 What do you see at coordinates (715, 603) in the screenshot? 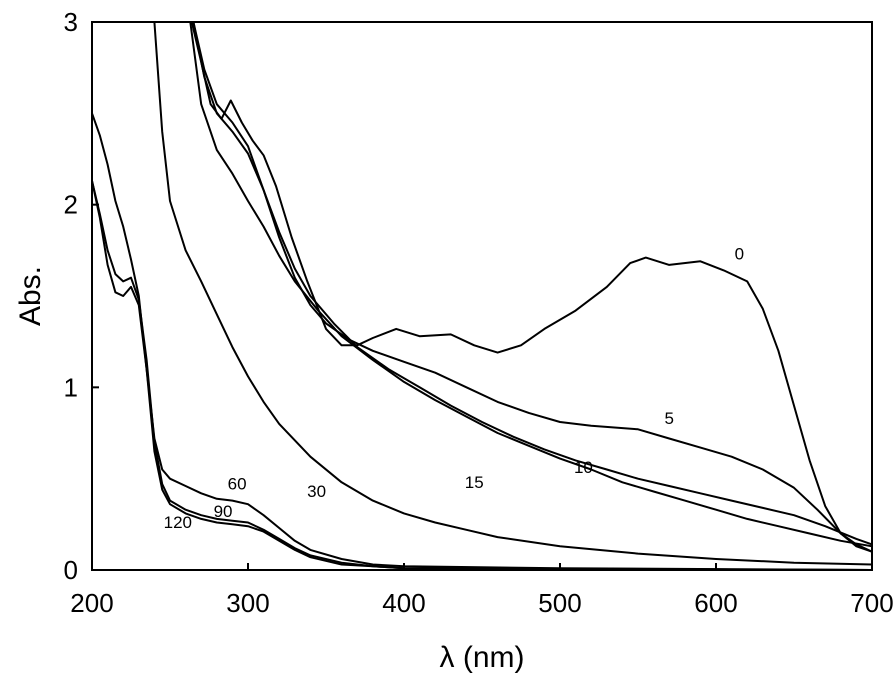
I see `x-tick-label: 600` at bounding box center [715, 603].